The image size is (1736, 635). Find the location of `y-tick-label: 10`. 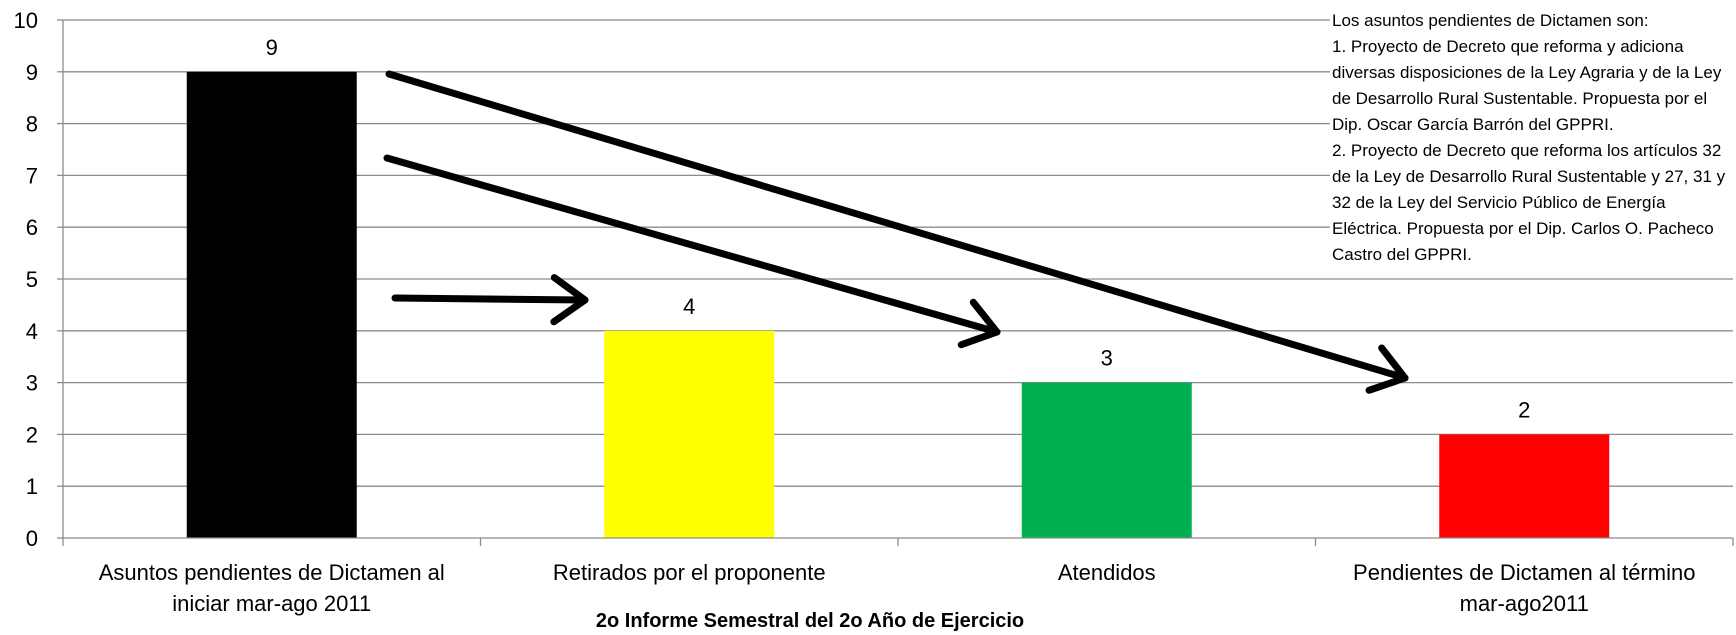

y-tick-label: 10 is located at coordinates (26, 20).